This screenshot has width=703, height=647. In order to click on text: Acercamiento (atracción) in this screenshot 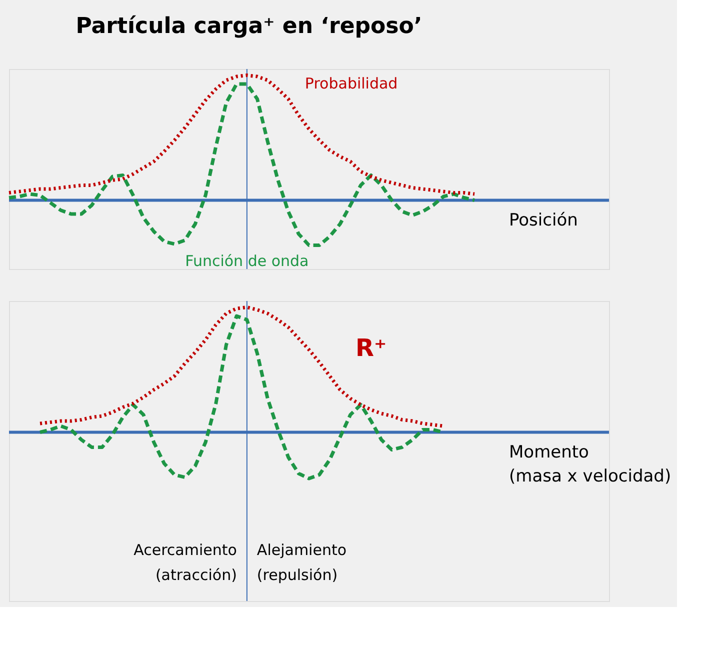, I will do `click(185, 562)`.